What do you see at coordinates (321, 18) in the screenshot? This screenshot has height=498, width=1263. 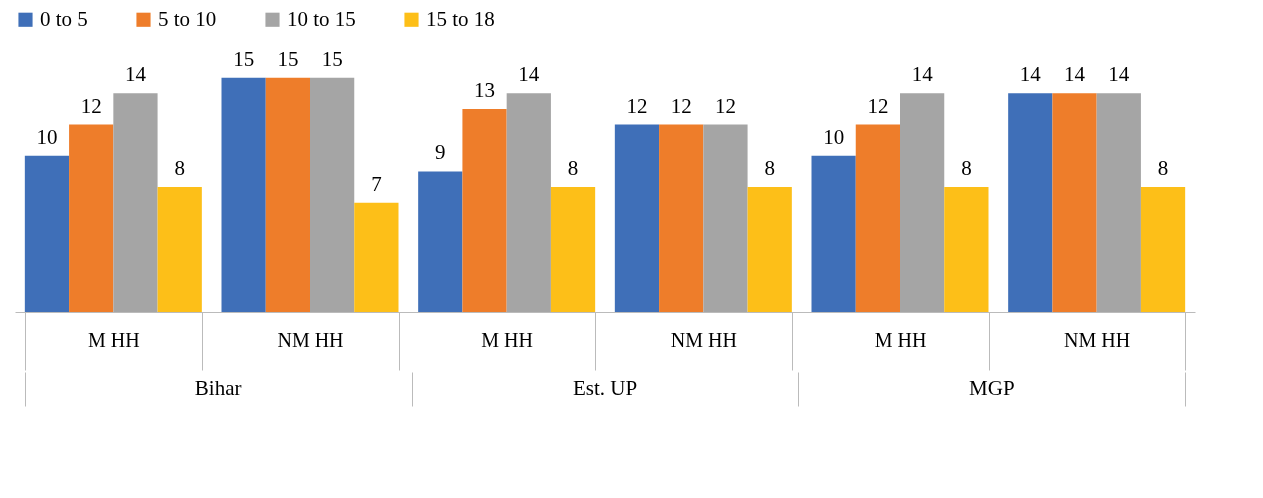 I see `legend-label: 10 to 15` at bounding box center [321, 18].